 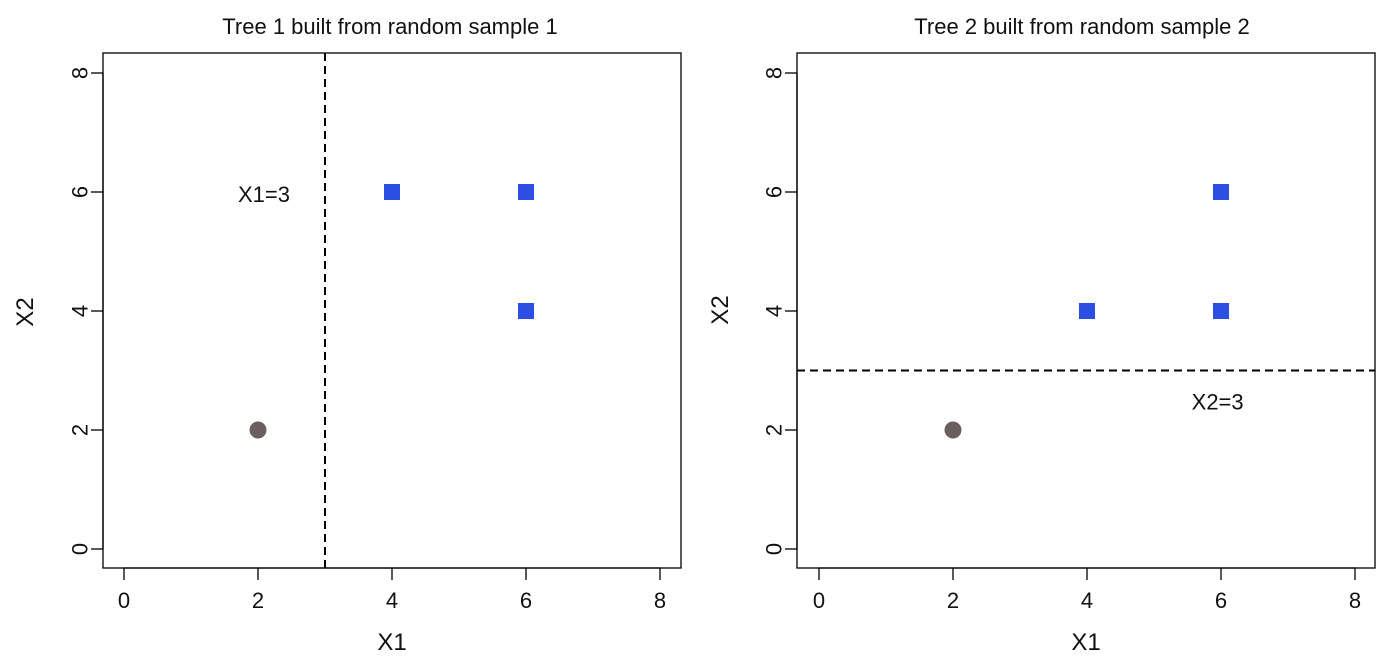 What do you see at coordinates (720, 309) in the screenshot?
I see `panel-2-y-axis-label: X2` at bounding box center [720, 309].